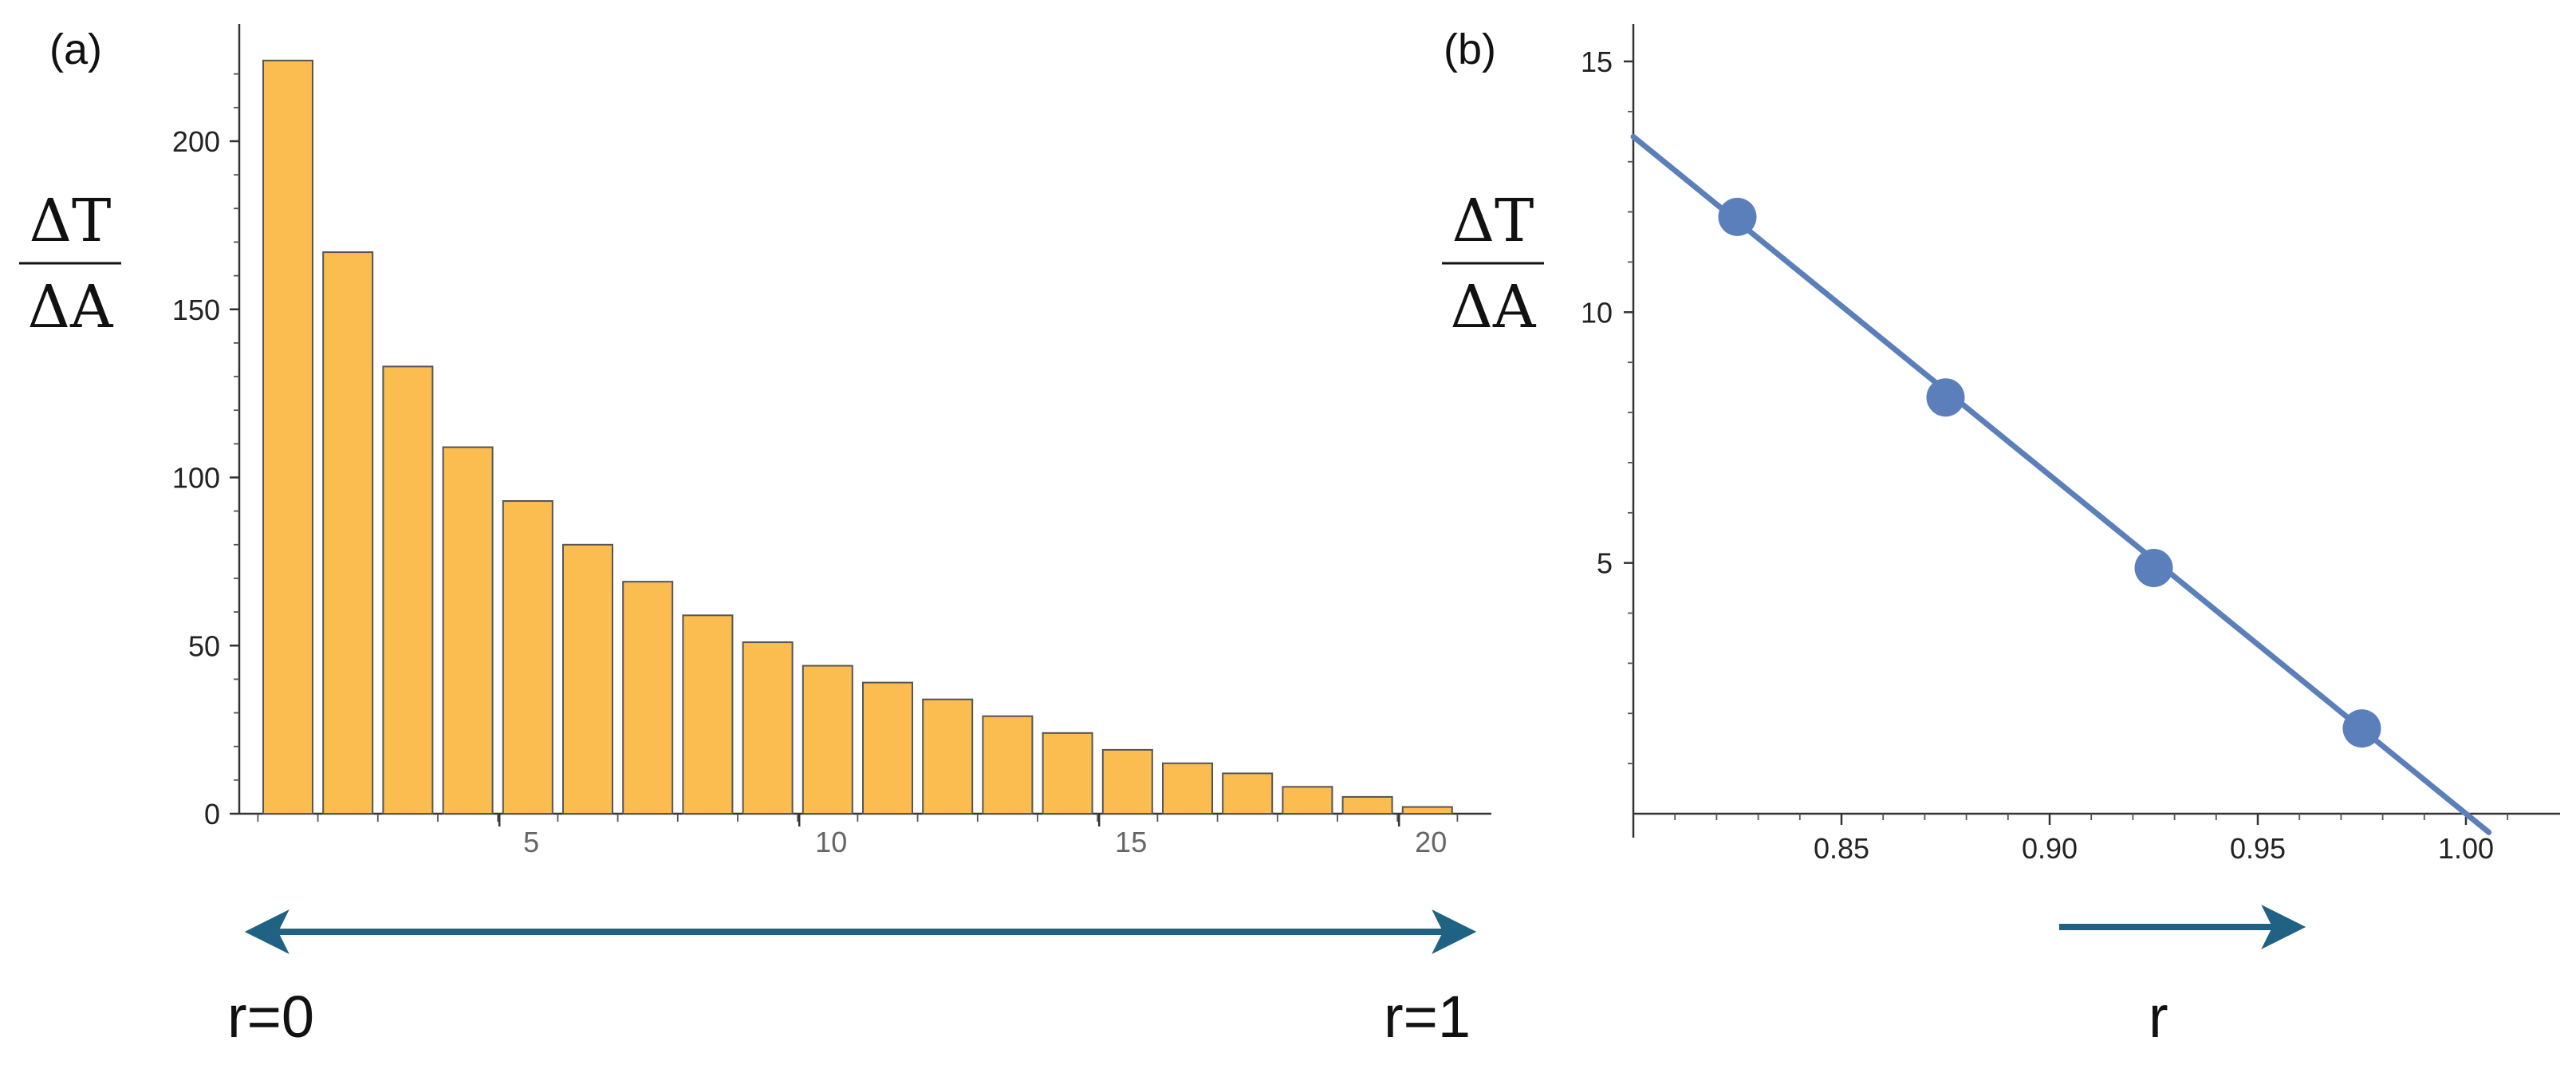  What do you see at coordinates (71, 221) in the screenshot?
I see `panel-a-ylabel-numerator: ΔT` at bounding box center [71, 221].